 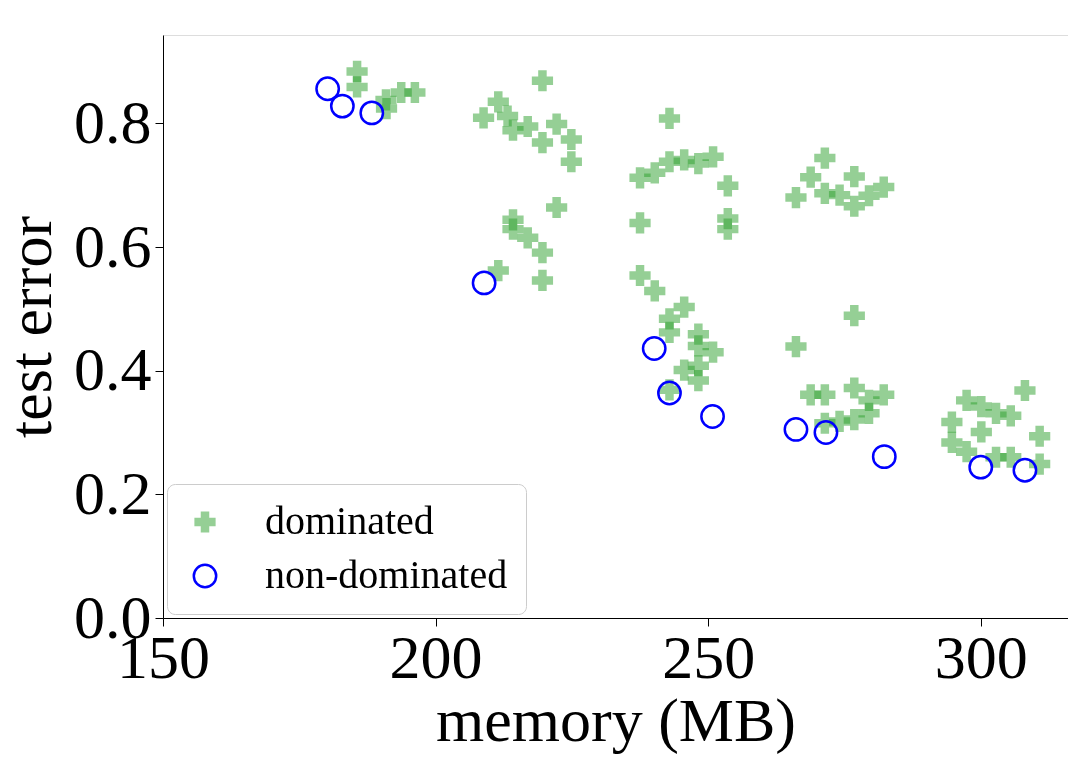 I want to click on y-tick-label: 0.4, so click(x=113, y=369).